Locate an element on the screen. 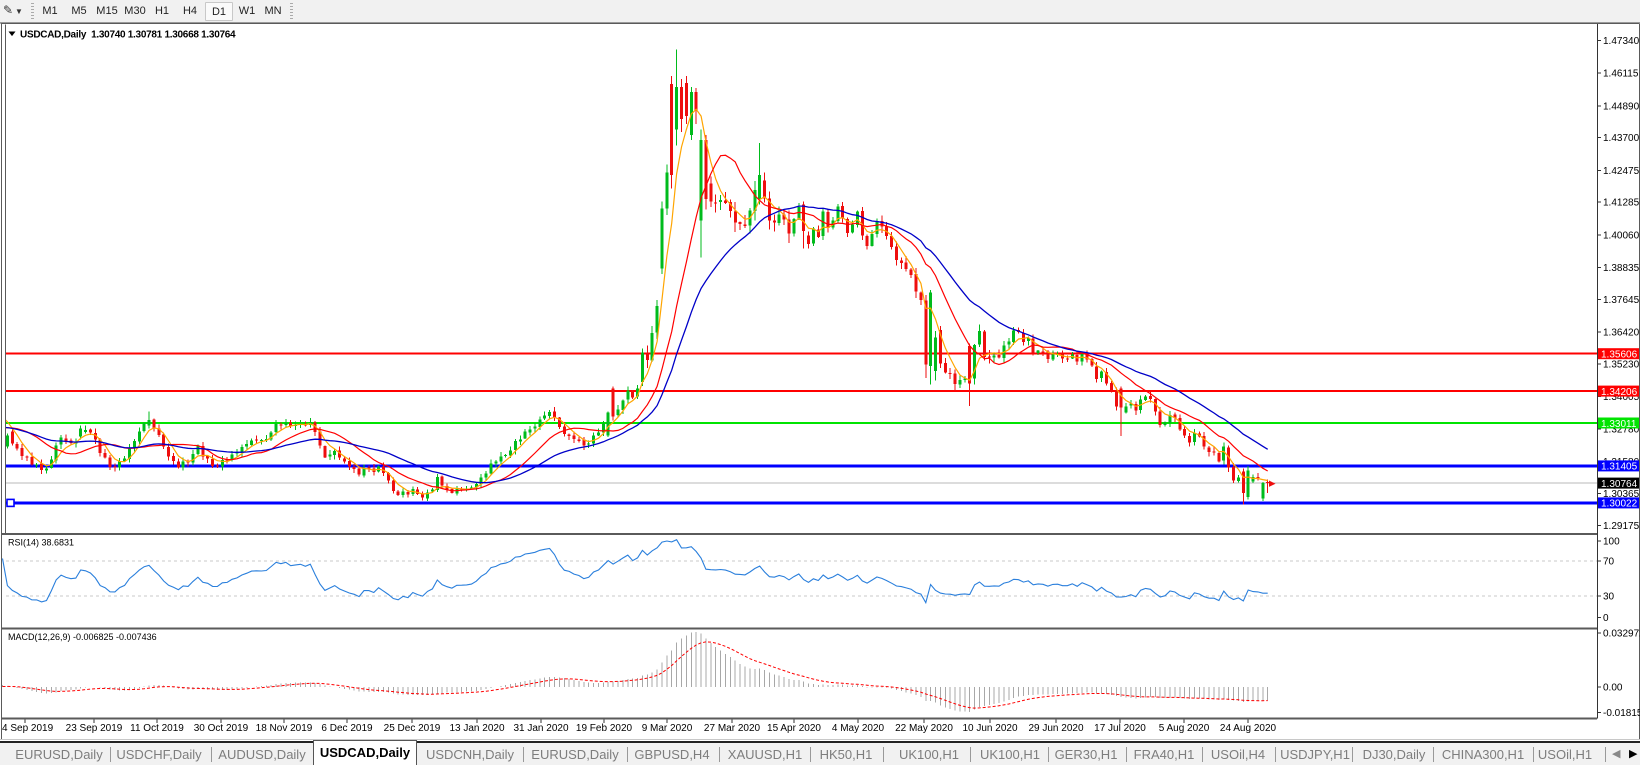 The height and width of the screenshot is (765, 1640). svg-text: RSI(14) 38.6831 is located at coordinates (41, 543).